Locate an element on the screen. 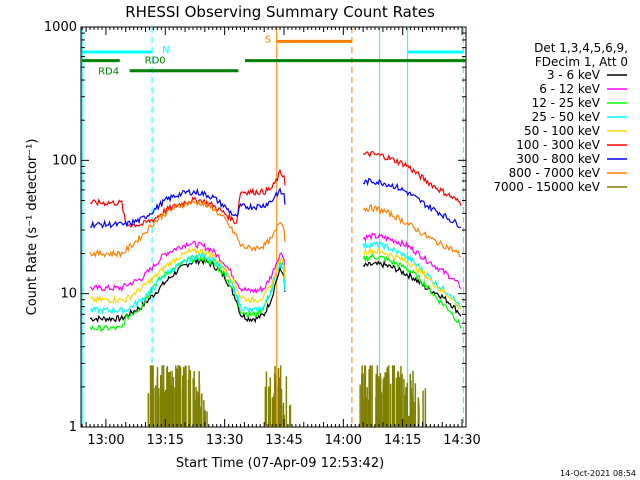 The image size is (640, 480). x-tick-label: 14:30 is located at coordinates (461, 440).